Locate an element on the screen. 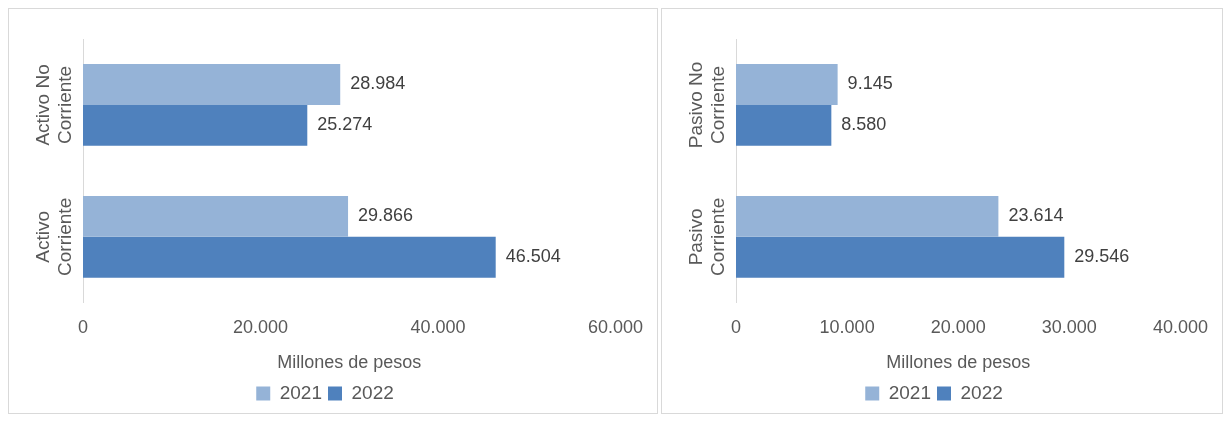 This screenshot has width=1230, height=422. y-tick-label: Activo No Corriente is located at coordinates (54, 105).